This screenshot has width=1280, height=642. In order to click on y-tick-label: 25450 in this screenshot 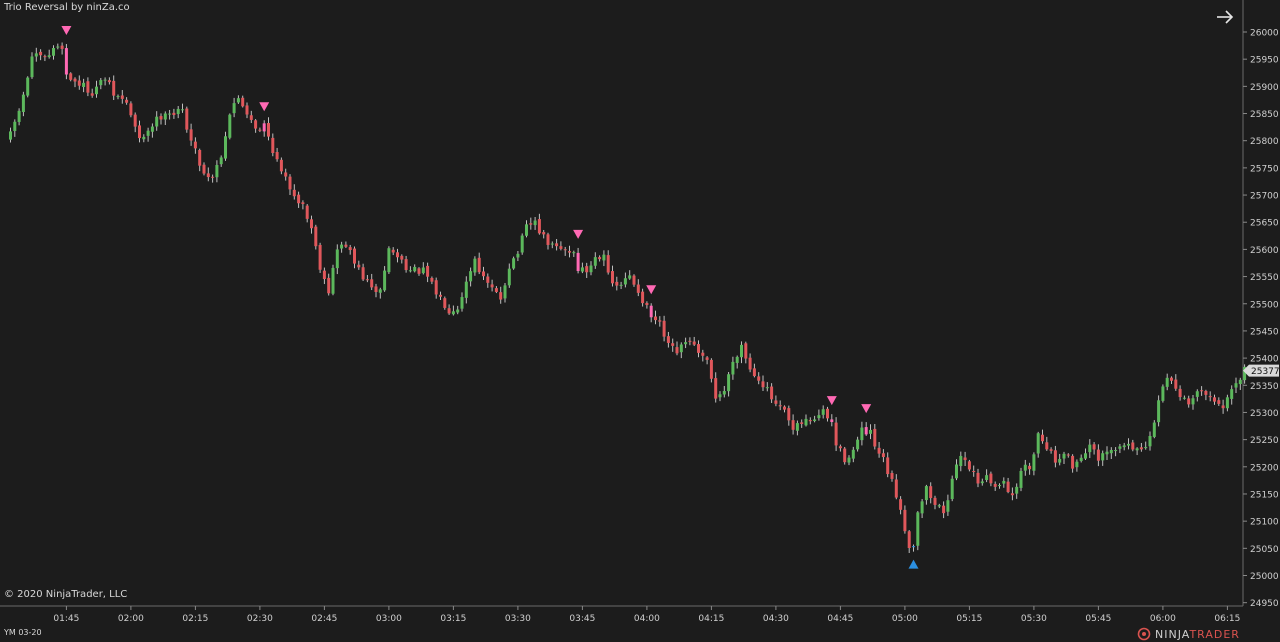, I will do `click(1264, 332)`.